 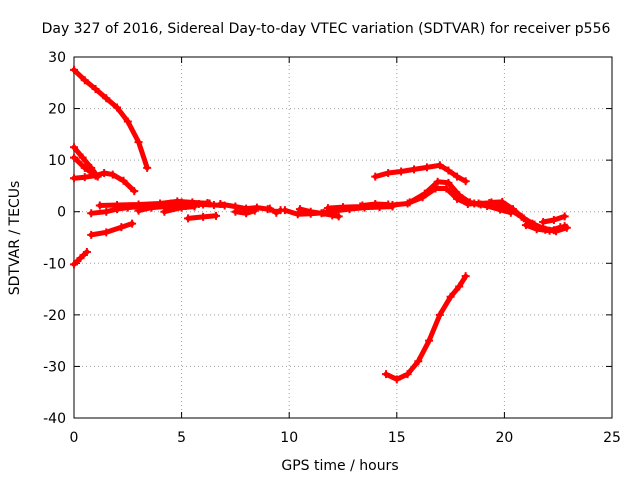 I want to click on y-tick-label: 30, so click(x=57, y=58).